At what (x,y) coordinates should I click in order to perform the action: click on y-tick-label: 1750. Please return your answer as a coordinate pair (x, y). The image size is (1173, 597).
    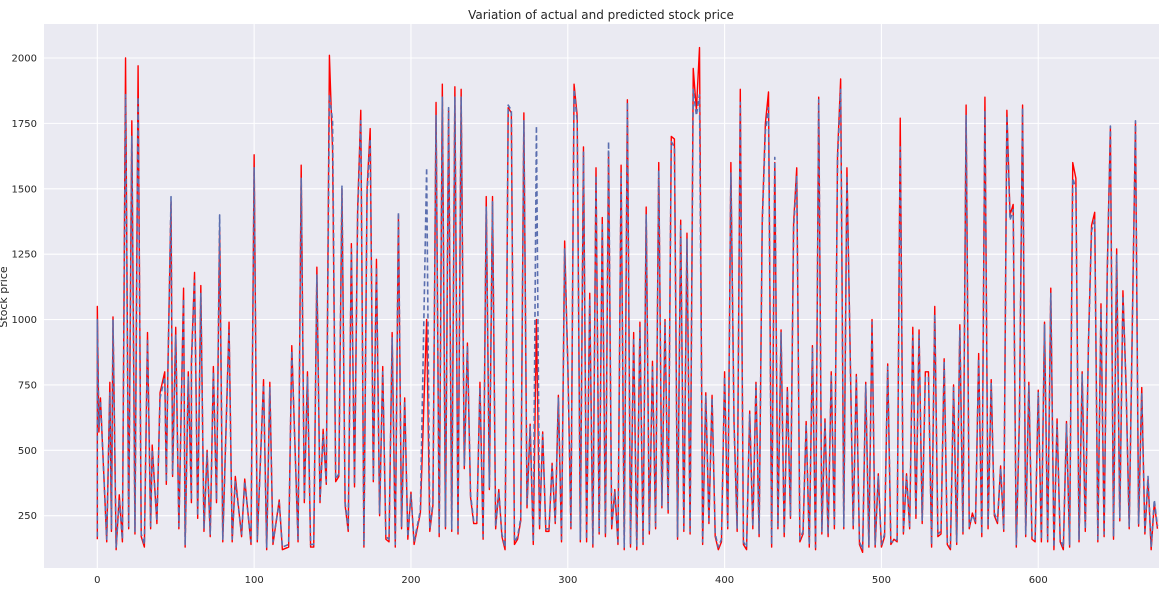
    Looking at the image, I should click on (24, 124).